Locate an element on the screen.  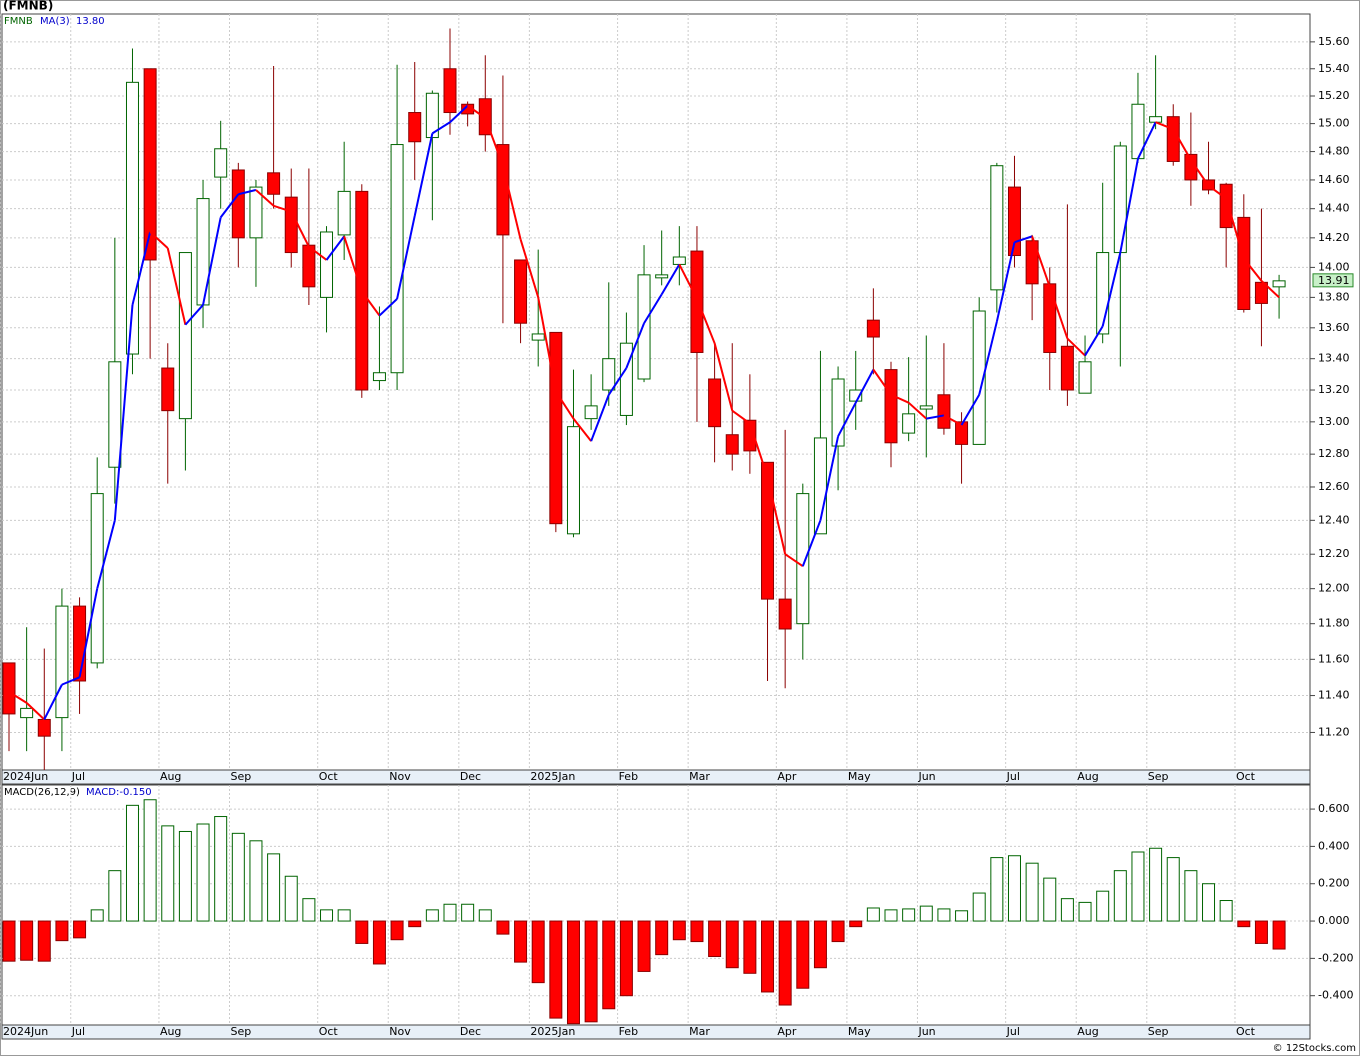
y-tick-label: 12.00 is located at coordinates (1334, 588).